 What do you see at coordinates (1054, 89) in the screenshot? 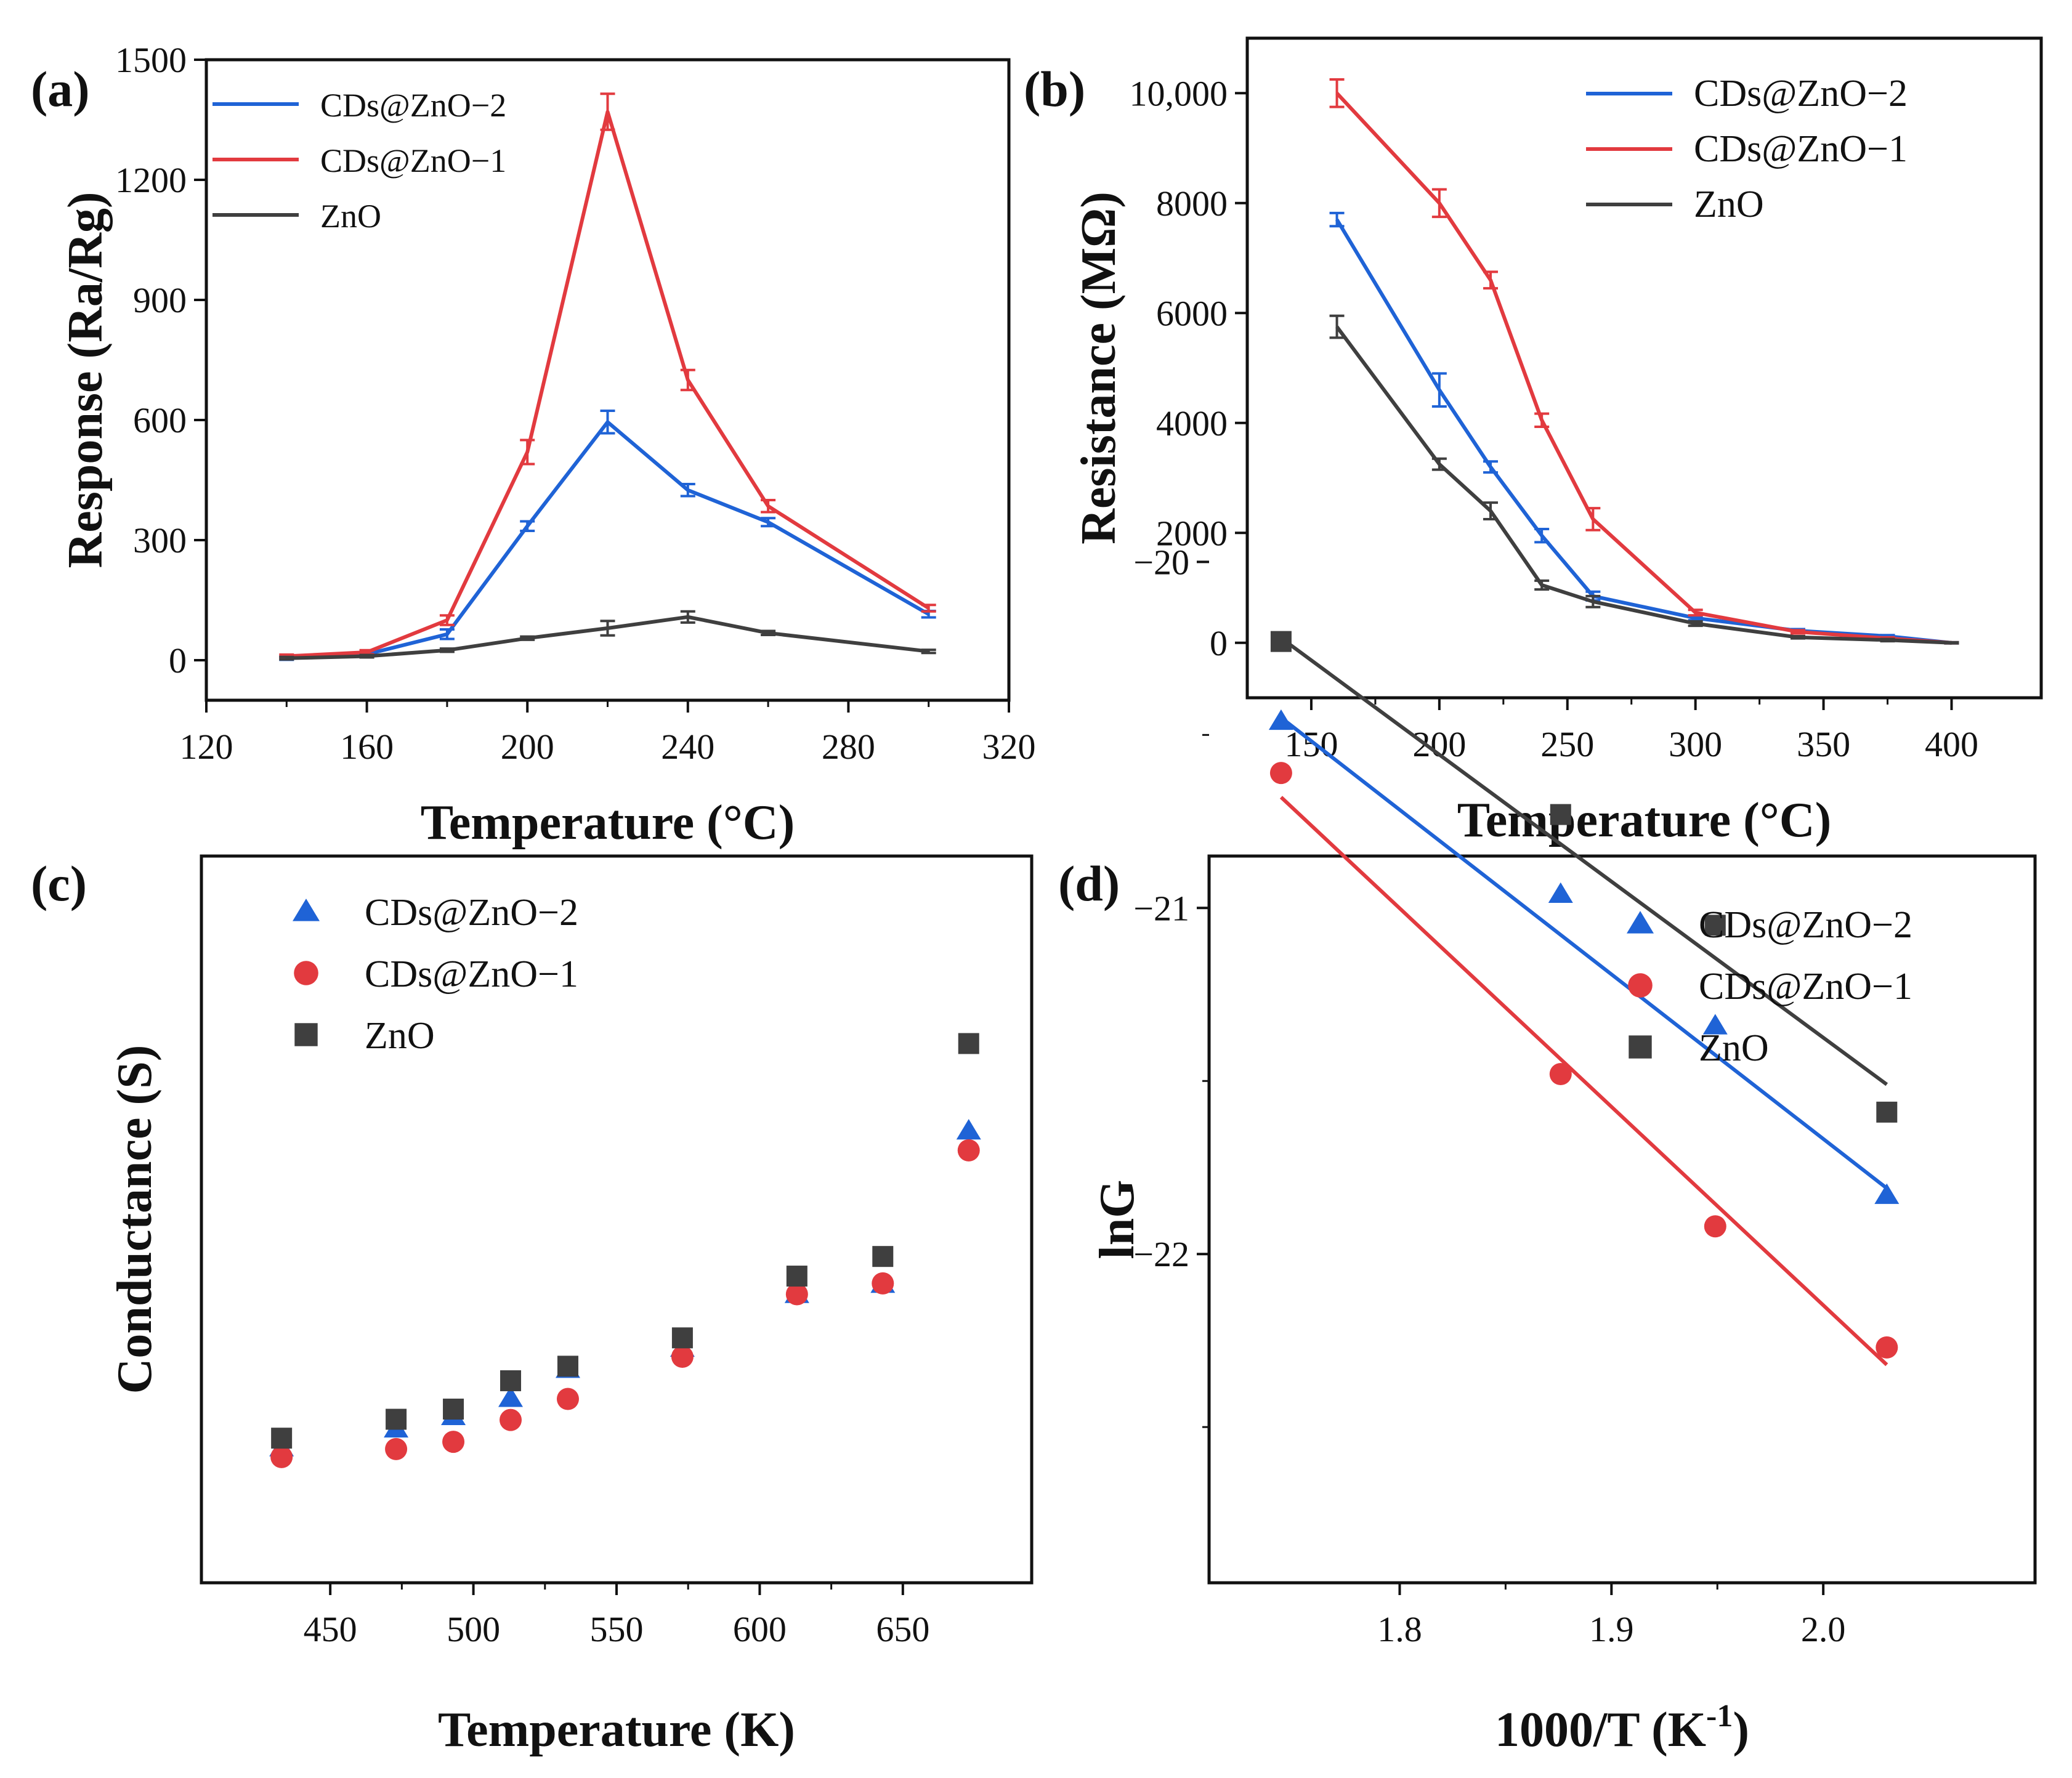
I see `panel-label: (b)` at bounding box center [1054, 89].